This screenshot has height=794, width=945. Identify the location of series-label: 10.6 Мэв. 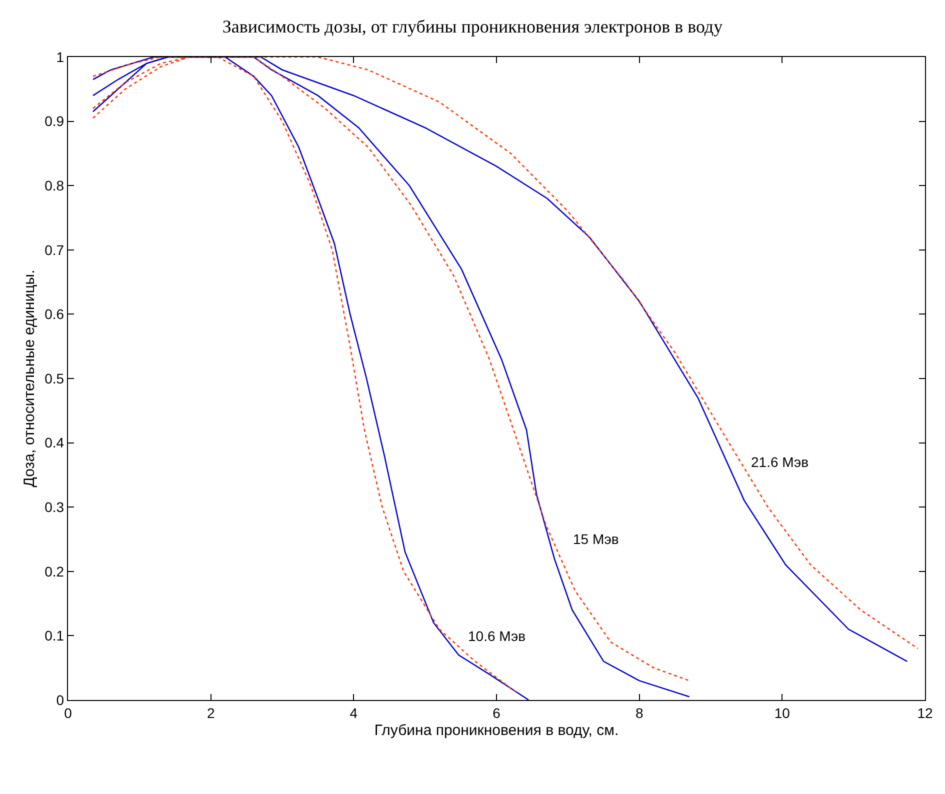
(497, 636).